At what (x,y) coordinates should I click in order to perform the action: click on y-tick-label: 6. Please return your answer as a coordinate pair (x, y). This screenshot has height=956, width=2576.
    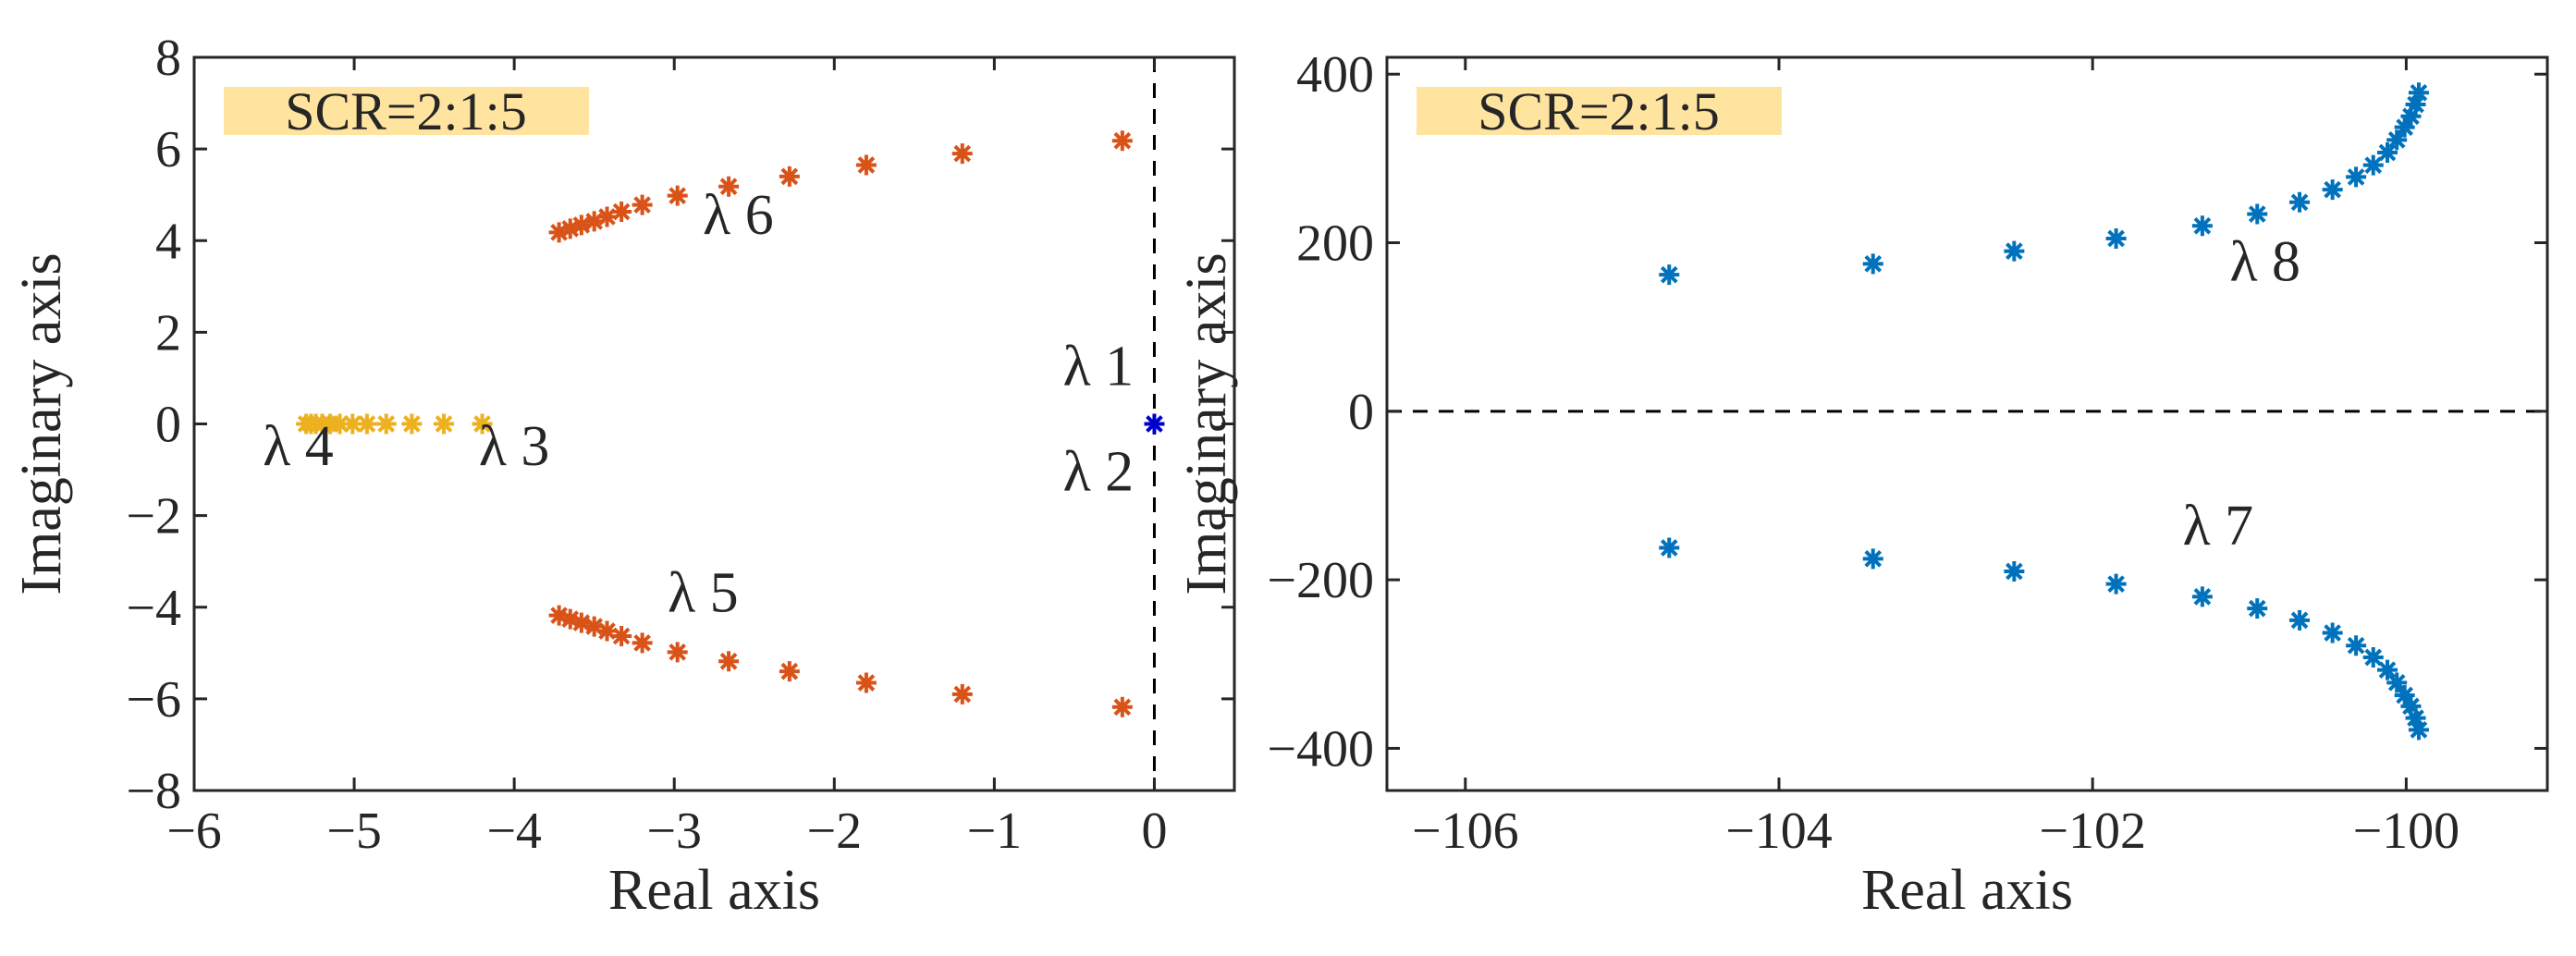
    Looking at the image, I should click on (168, 149).